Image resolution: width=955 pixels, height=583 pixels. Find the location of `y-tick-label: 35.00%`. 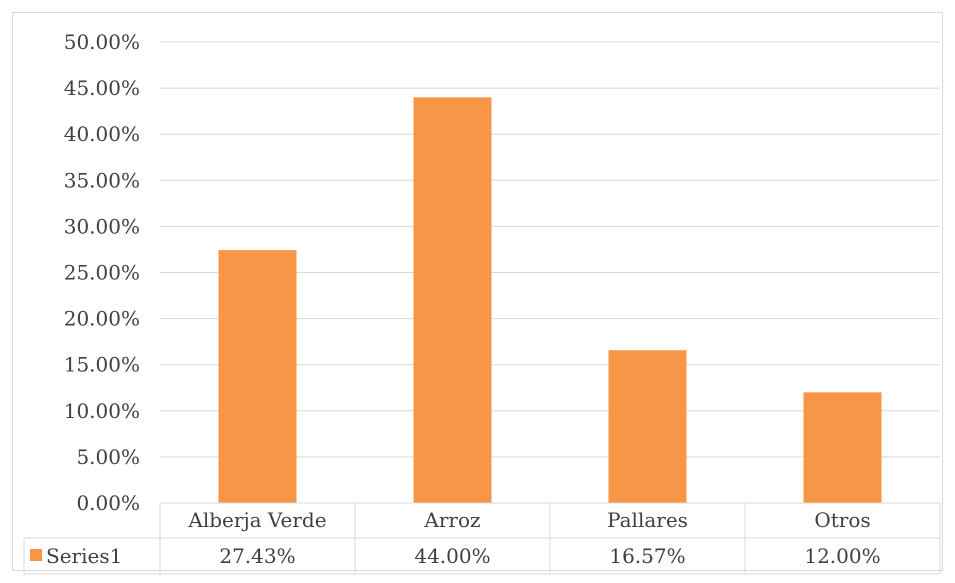

y-tick-label: 35.00% is located at coordinates (102, 180).